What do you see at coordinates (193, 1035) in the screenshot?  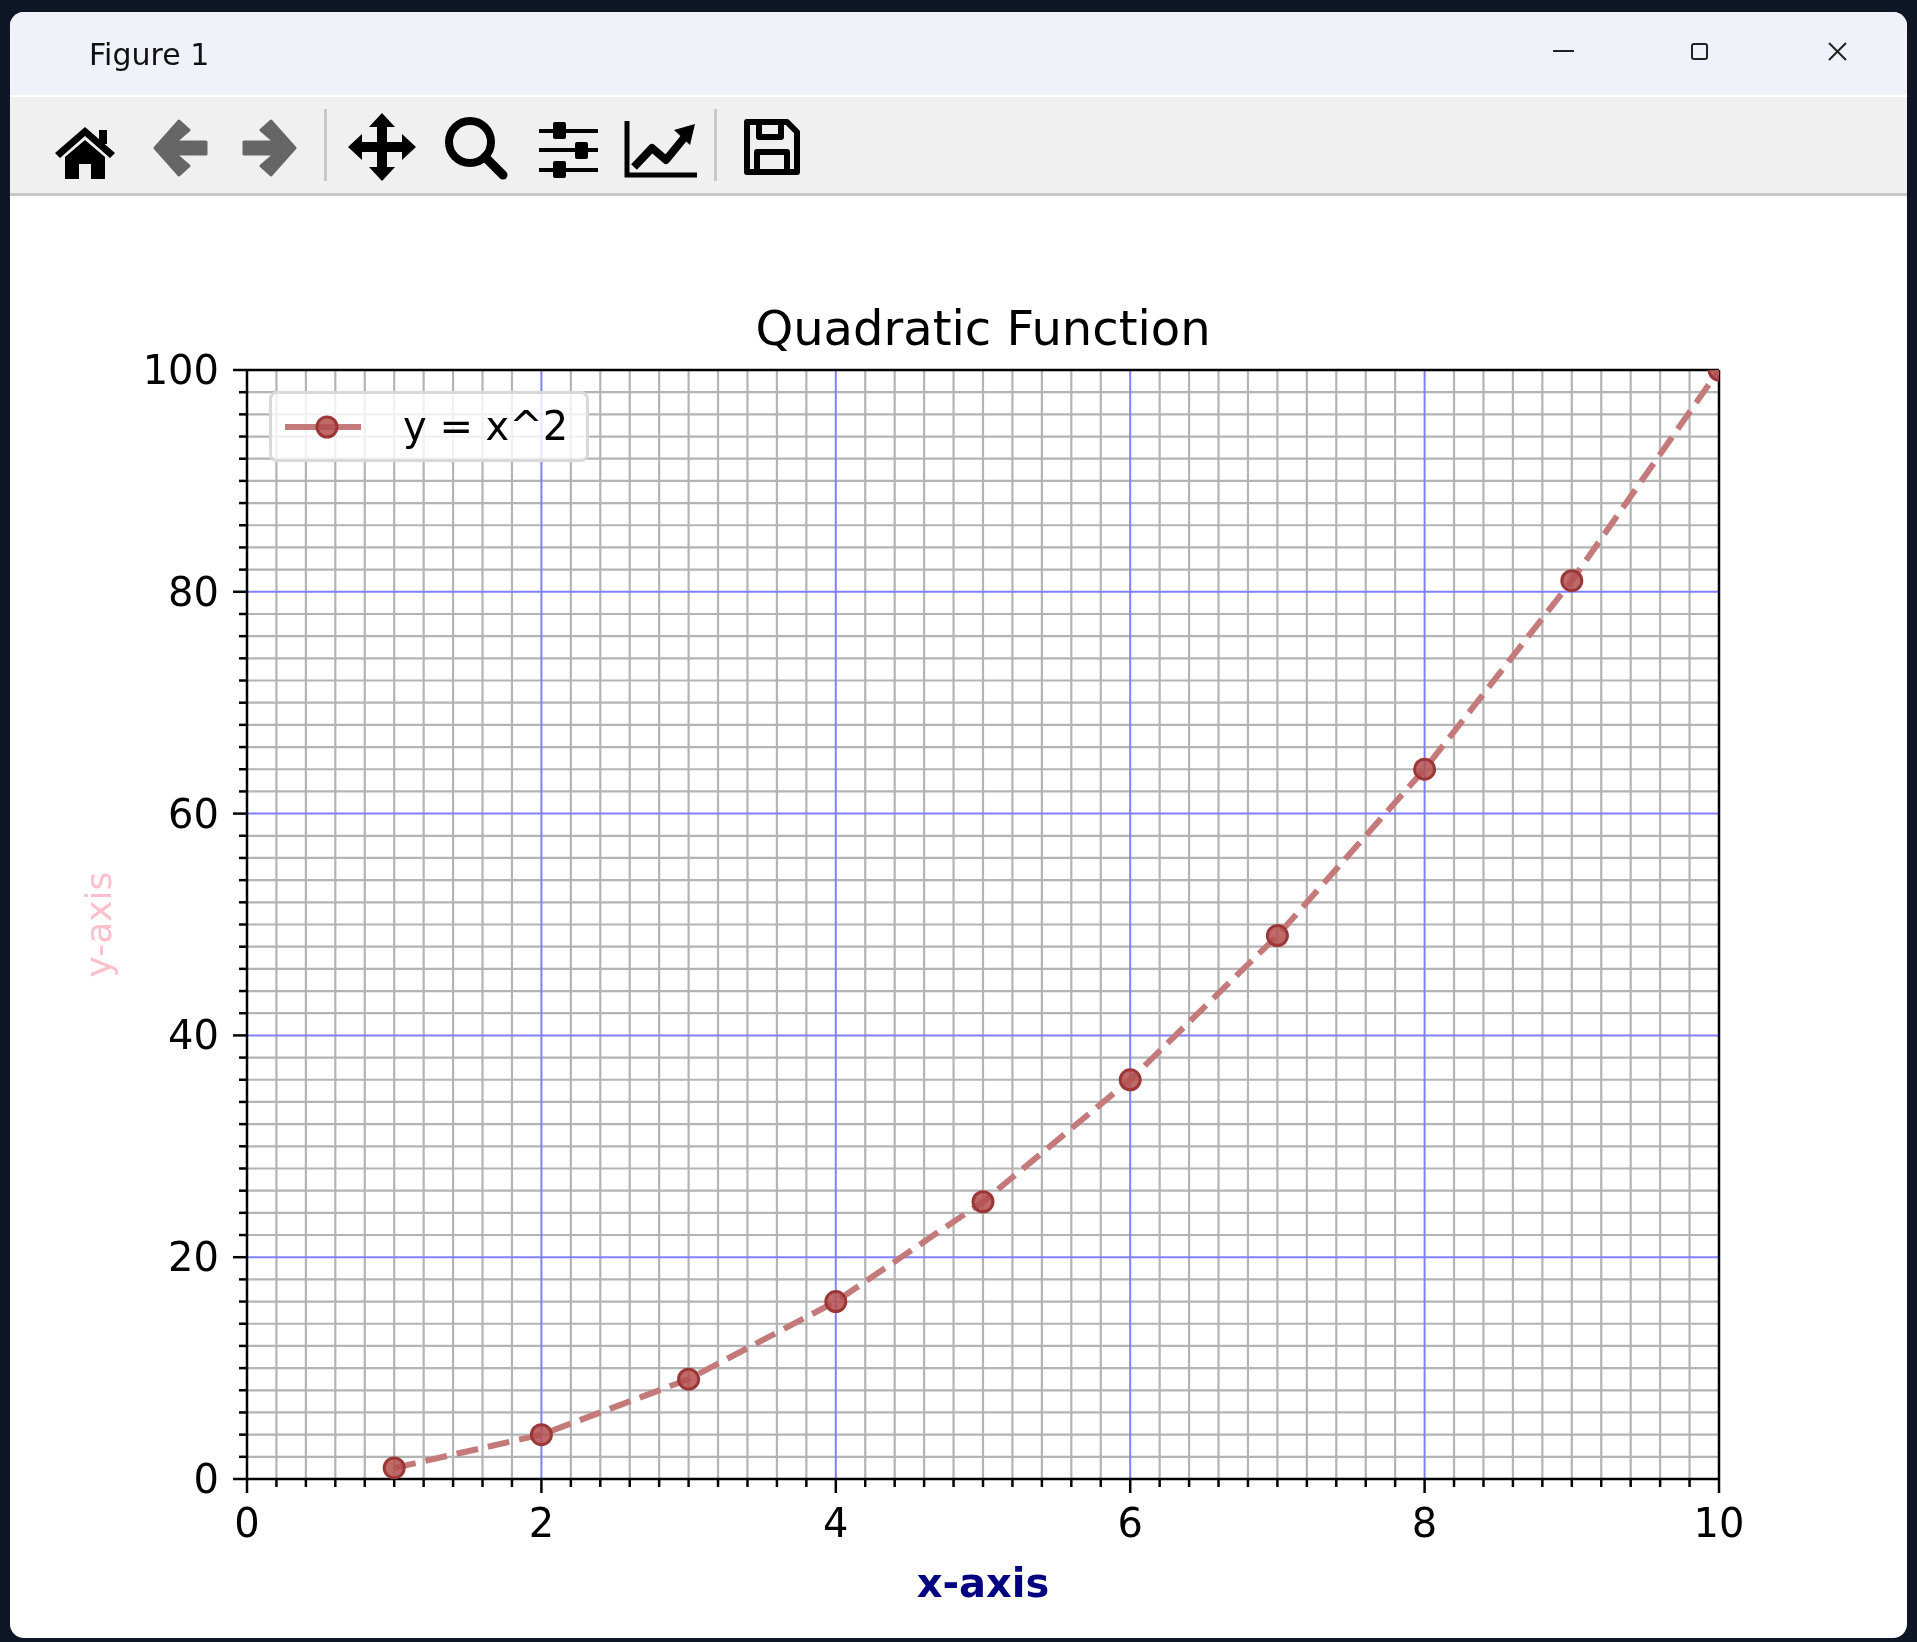 I see `y-tick-label: 40` at bounding box center [193, 1035].